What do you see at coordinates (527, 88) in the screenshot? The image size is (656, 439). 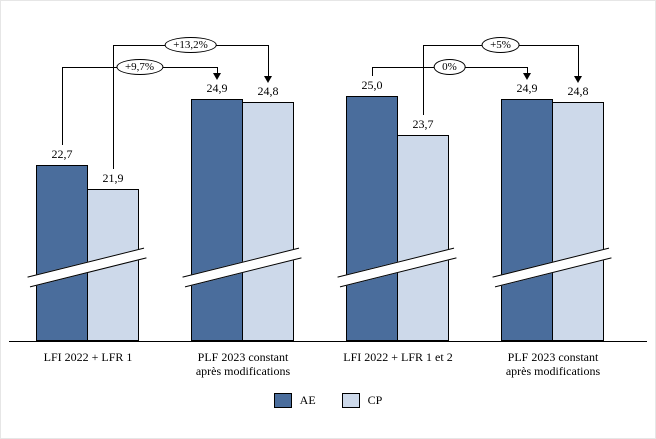 I see `value-label-ae-group4: 24,9` at bounding box center [527, 88].